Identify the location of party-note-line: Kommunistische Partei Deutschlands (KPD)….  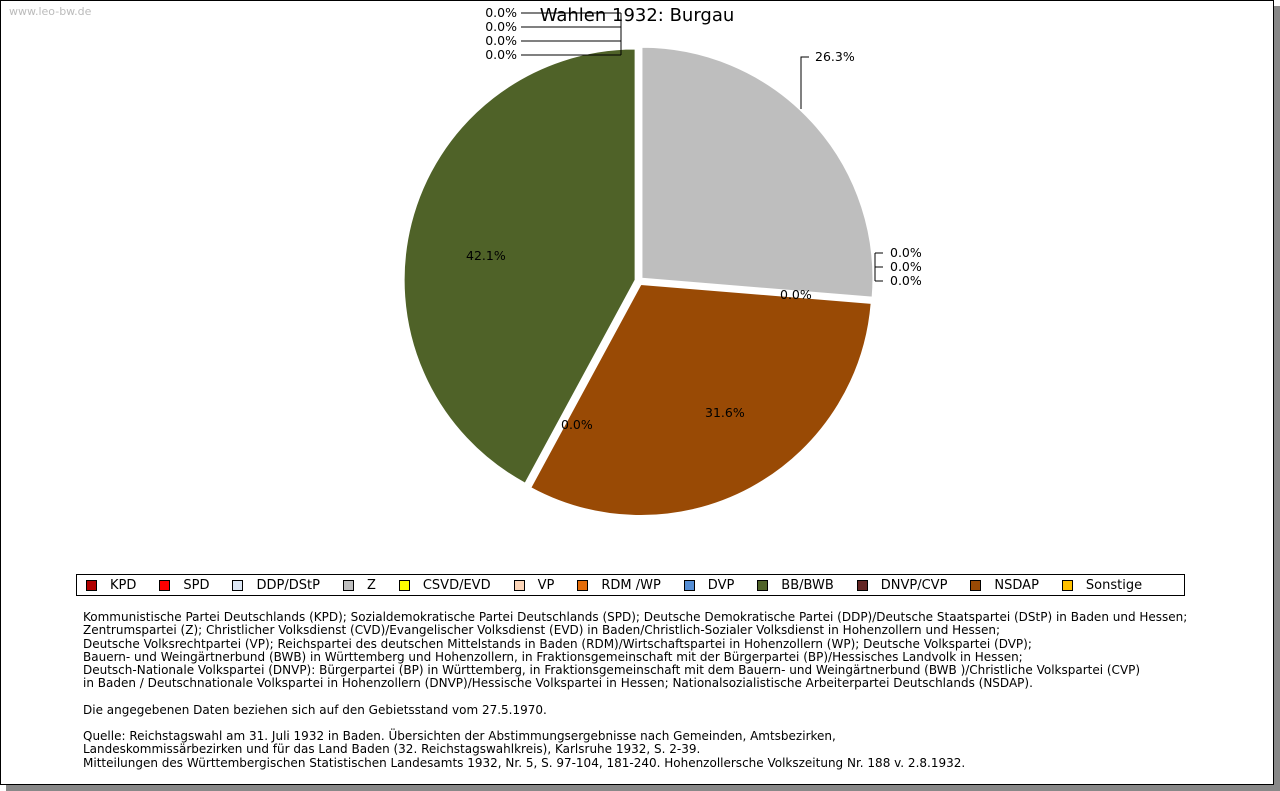
(635, 617).